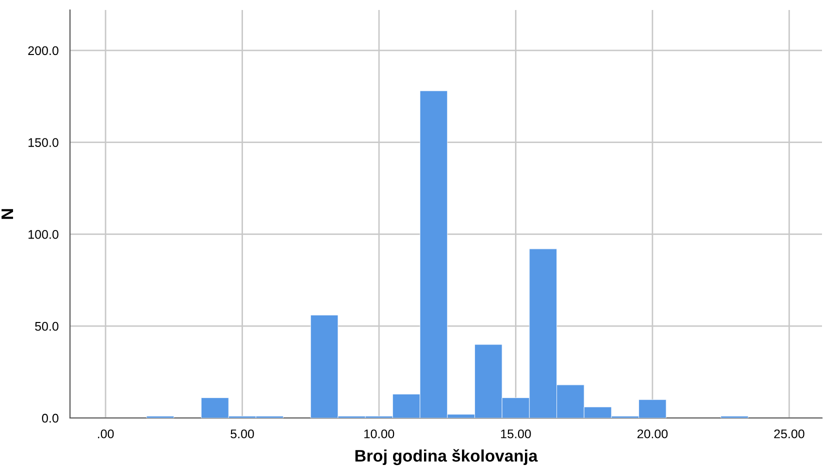 The width and height of the screenshot is (825, 476). What do you see at coordinates (789, 433) in the screenshot?
I see `x-tick-label: 25.00` at bounding box center [789, 433].